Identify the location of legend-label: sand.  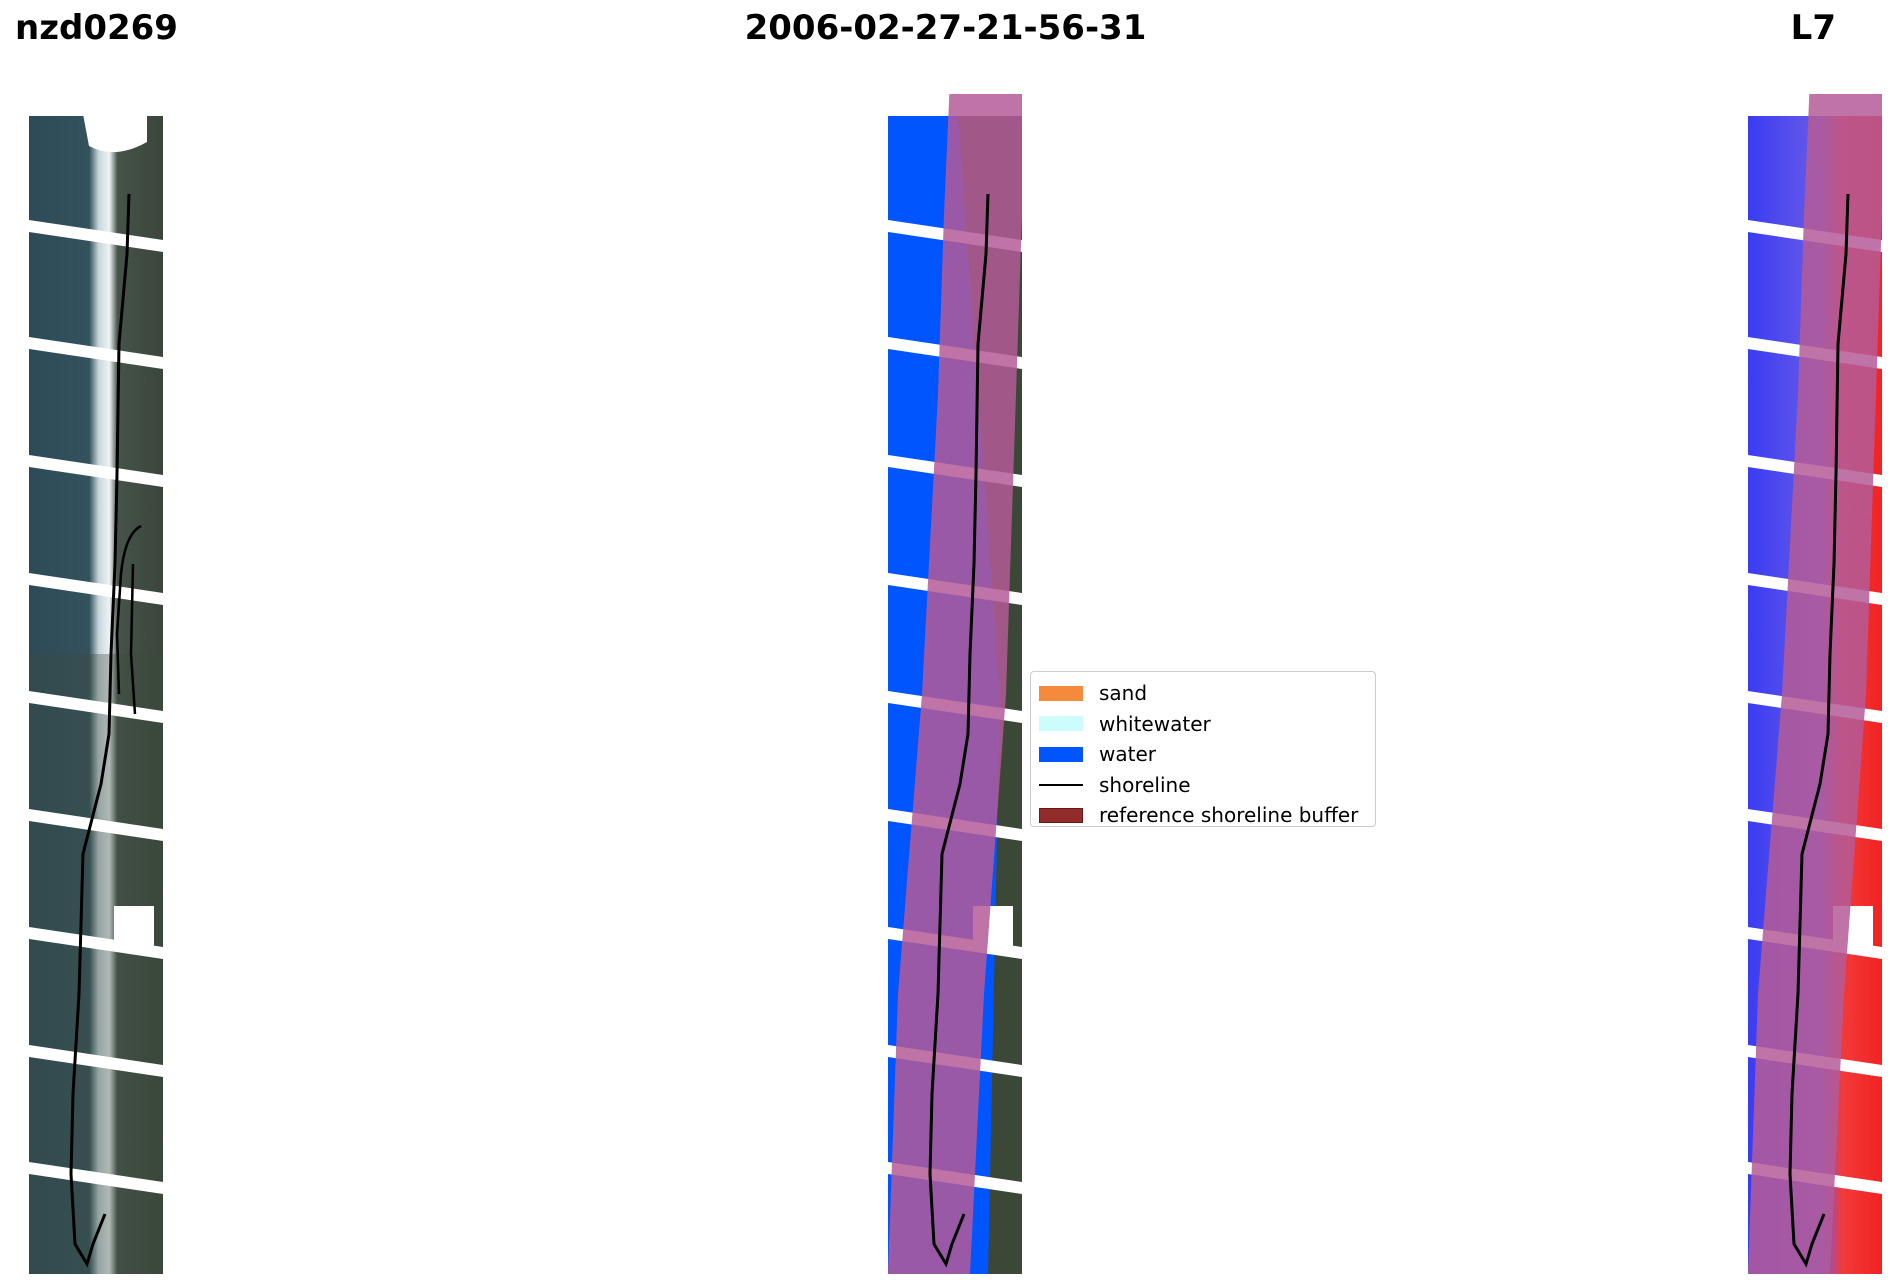
(1123, 693).